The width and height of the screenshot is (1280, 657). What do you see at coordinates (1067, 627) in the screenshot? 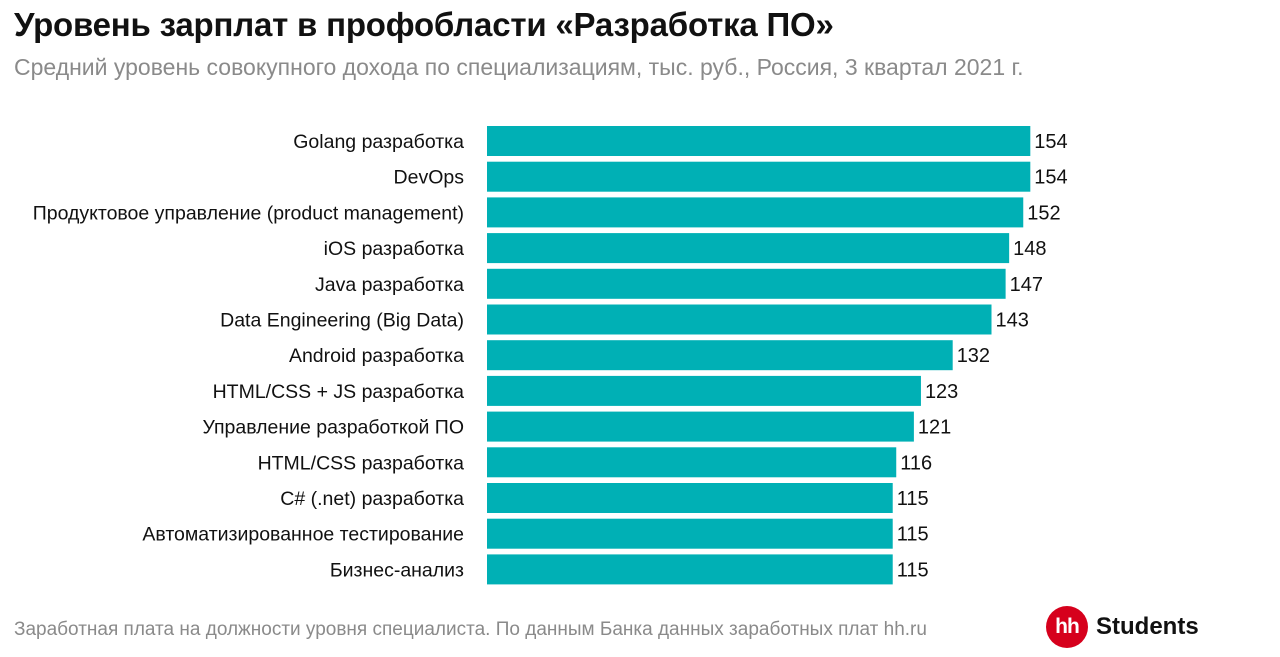
I see `hh-logo-icon: hh` at bounding box center [1067, 627].